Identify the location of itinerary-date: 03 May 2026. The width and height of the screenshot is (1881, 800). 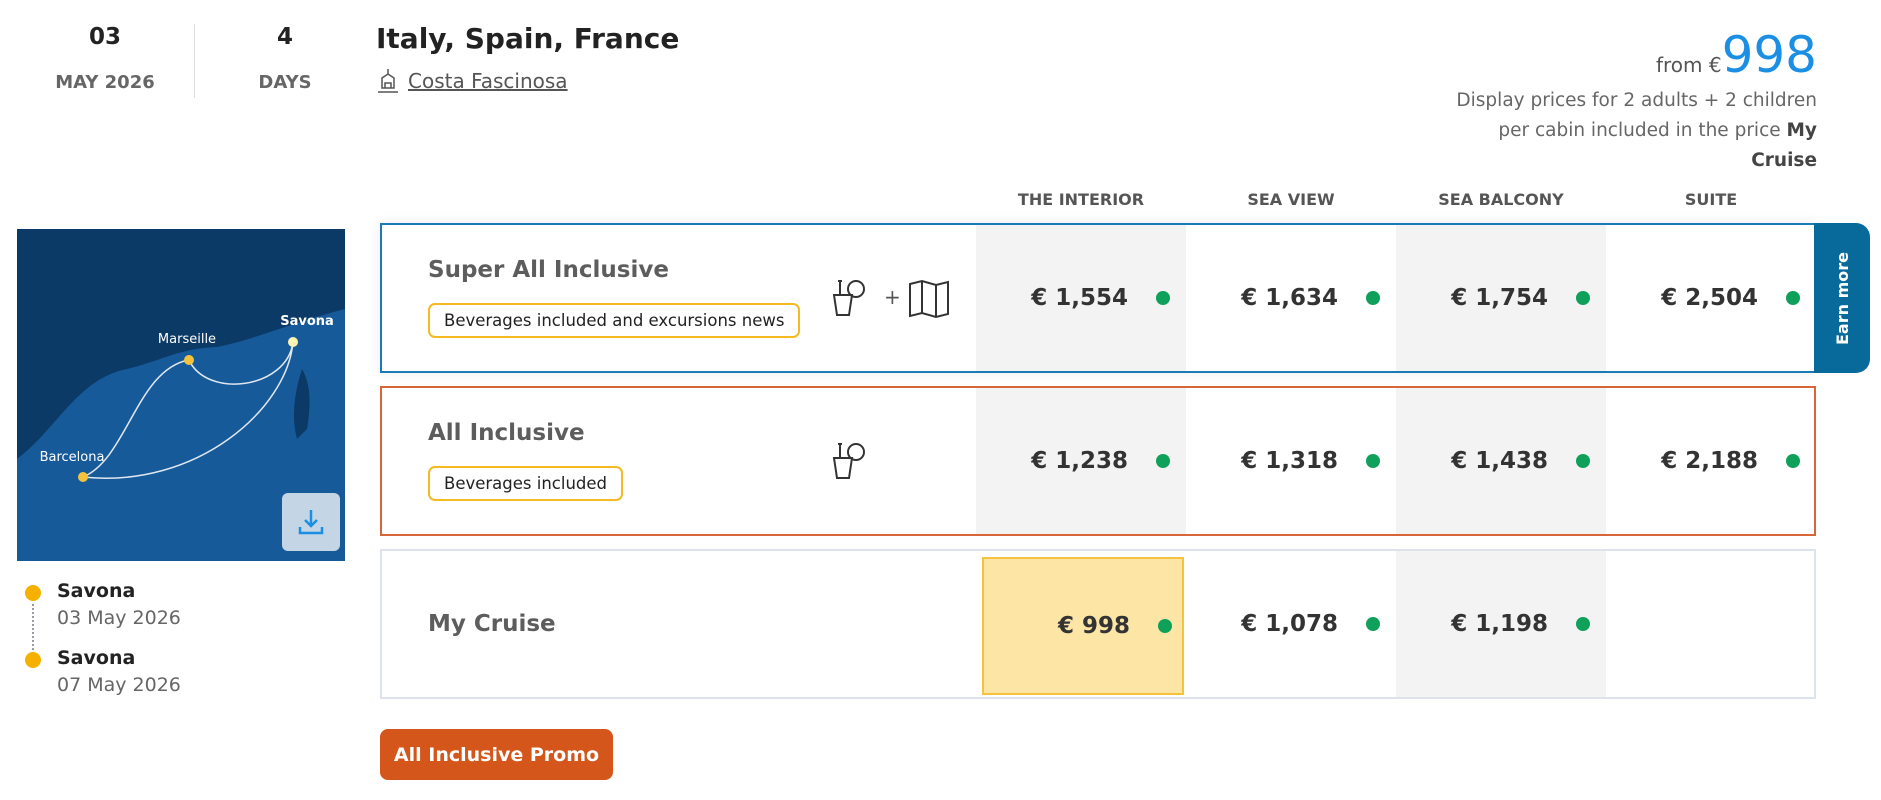
(119, 618).